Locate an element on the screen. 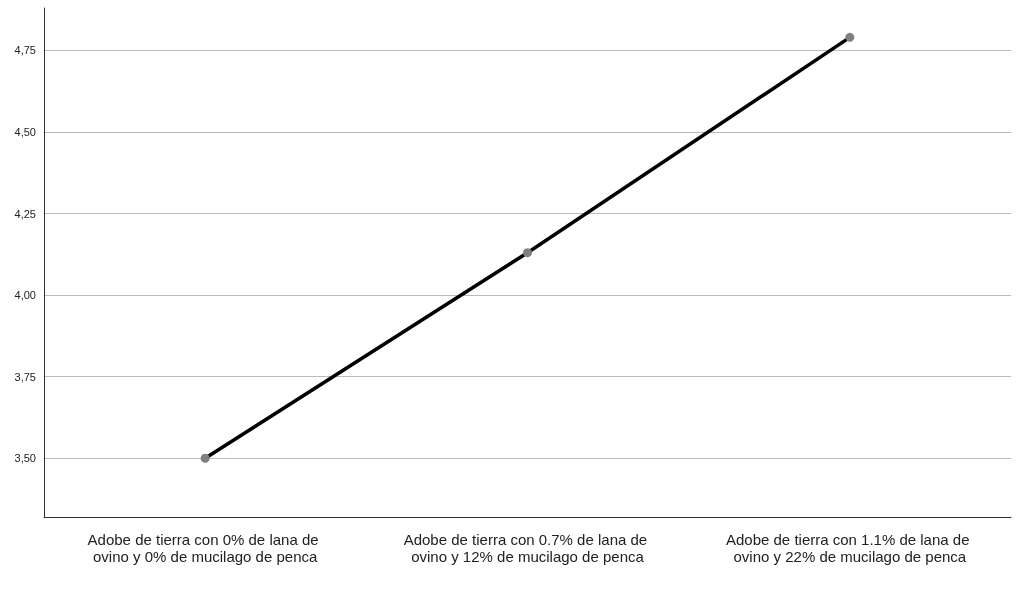 The image size is (1027, 590). y-tick-label: 4,00 is located at coordinates (25, 295).